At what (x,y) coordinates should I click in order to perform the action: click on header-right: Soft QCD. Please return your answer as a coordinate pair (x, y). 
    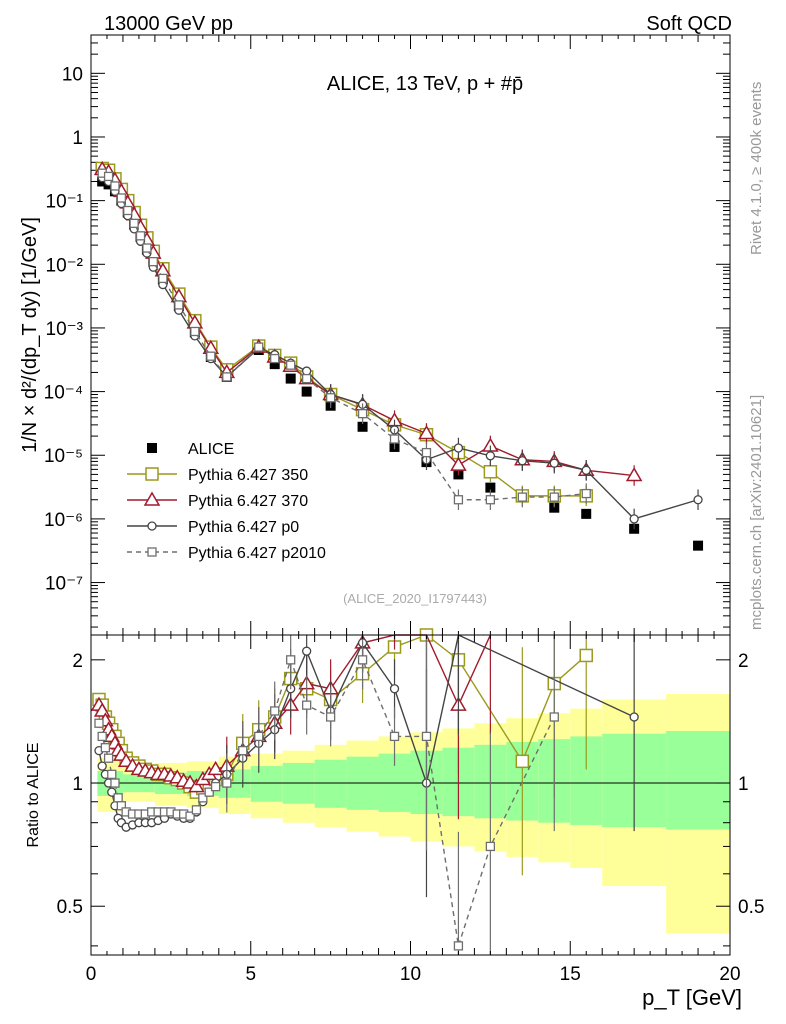
    Looking at the image, I should click on (689, 24).